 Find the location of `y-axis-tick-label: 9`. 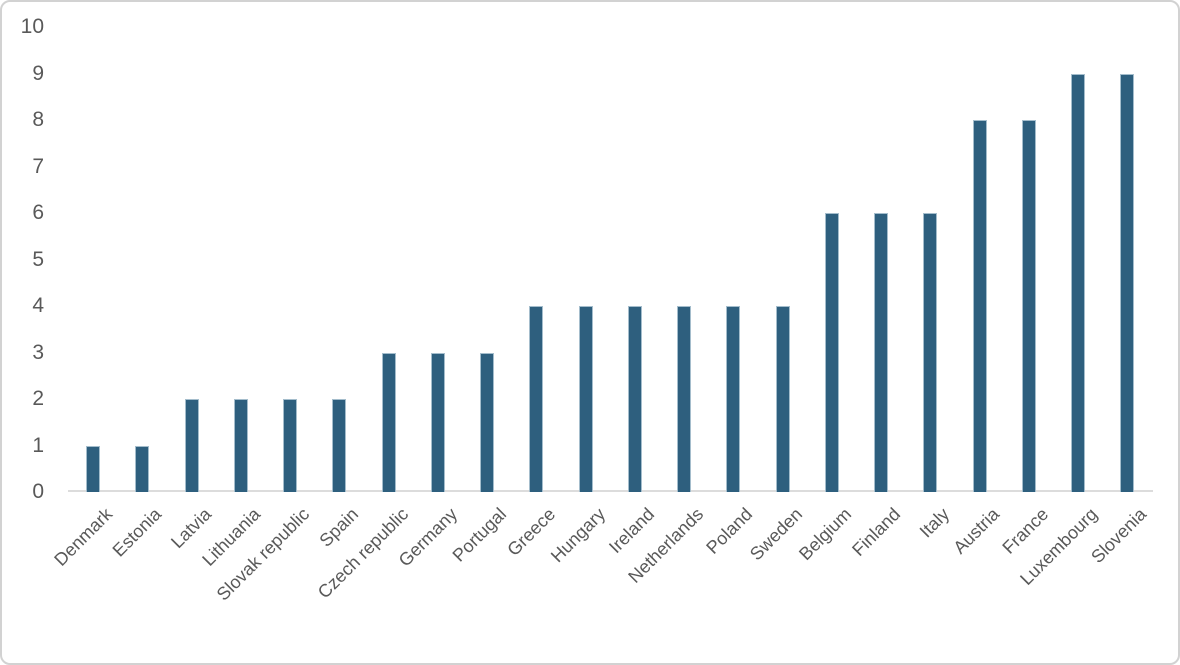

y-axis-tick-label: 9 is located at coordinates (38, 73).